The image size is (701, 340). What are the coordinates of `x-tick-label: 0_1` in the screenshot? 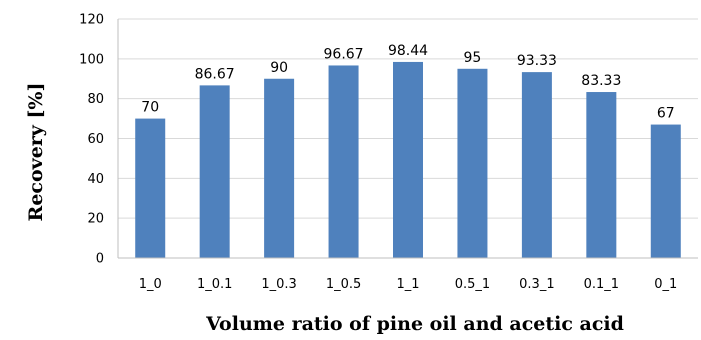 It's located at (665, 284).